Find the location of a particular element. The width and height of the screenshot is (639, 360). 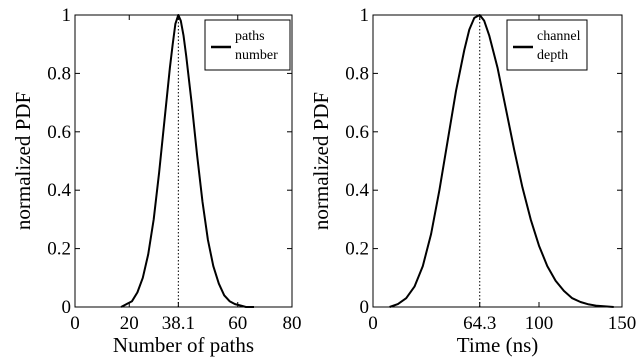

legend: channel depth is located at coordinates (547, 45).